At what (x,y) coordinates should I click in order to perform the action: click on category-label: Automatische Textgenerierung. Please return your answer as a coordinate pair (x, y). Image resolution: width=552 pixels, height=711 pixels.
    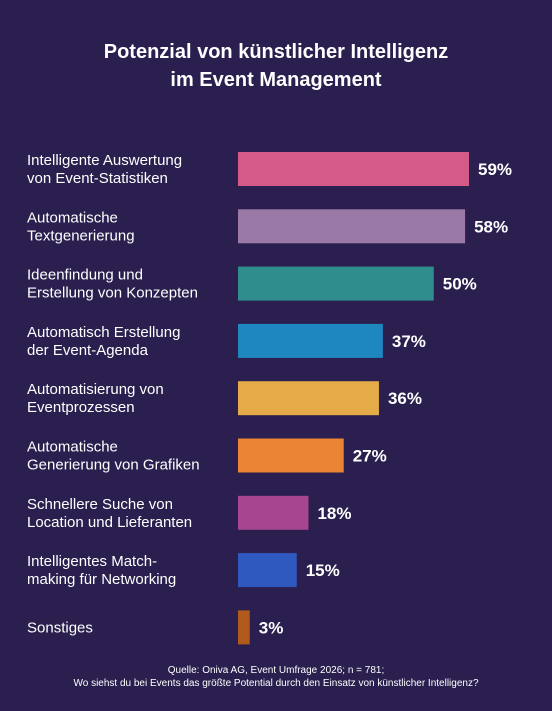
    Looking at the image, I should click on (81, 226).